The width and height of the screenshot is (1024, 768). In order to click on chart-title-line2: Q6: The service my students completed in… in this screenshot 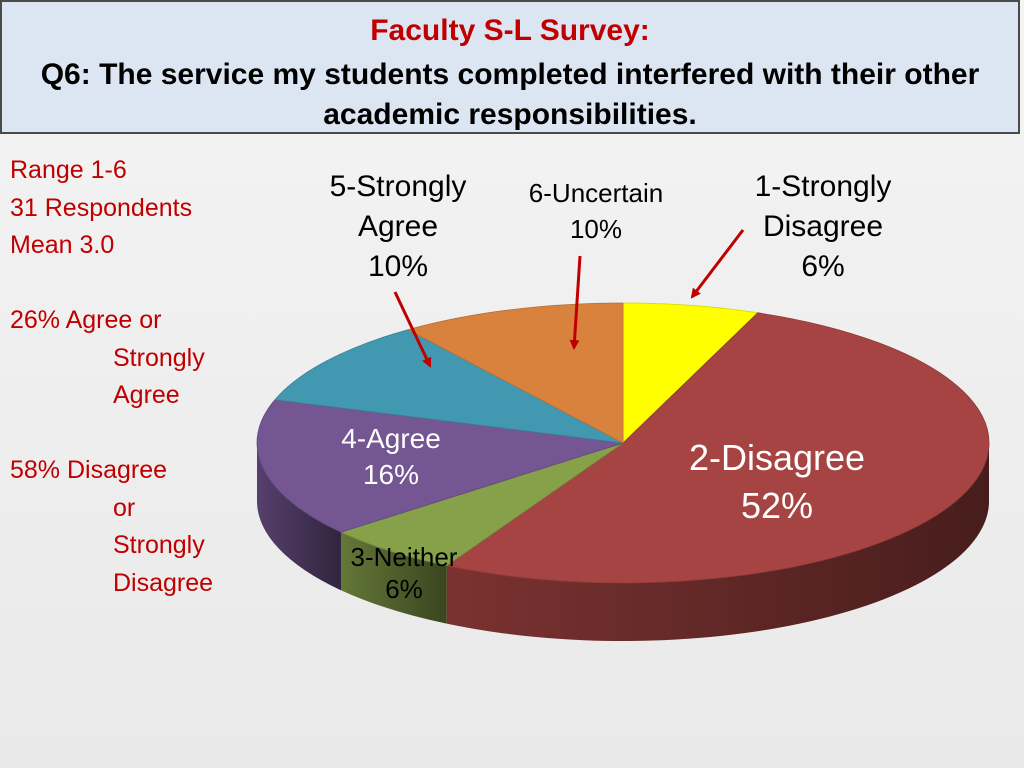, I will do `click(510, 94)`.